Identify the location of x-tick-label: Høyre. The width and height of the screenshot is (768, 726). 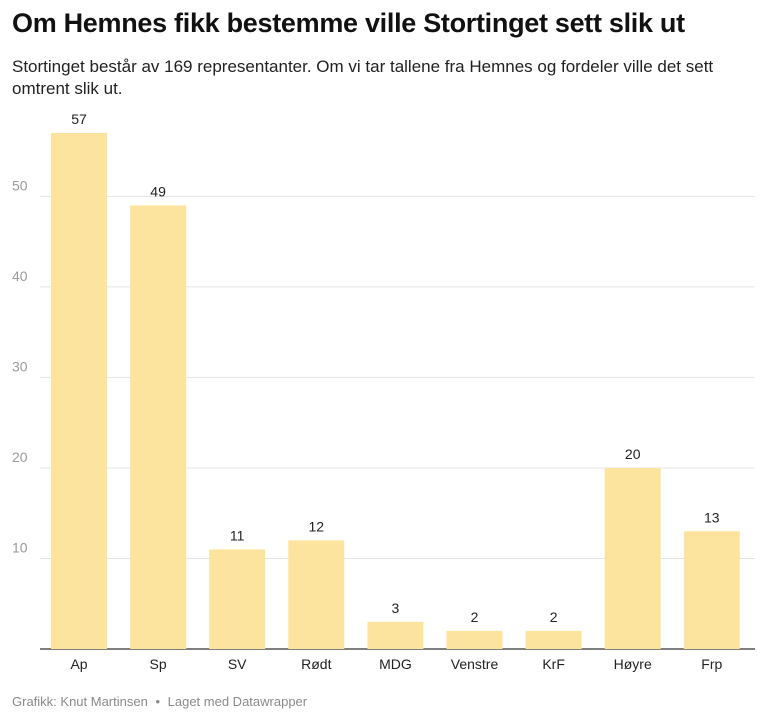
(633, 664).